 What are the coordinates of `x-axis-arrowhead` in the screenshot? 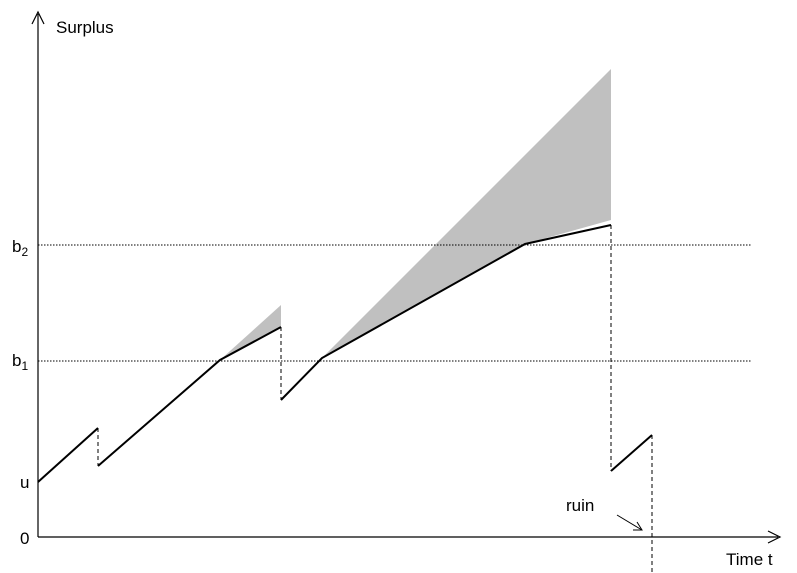 It's located at (774, 537).